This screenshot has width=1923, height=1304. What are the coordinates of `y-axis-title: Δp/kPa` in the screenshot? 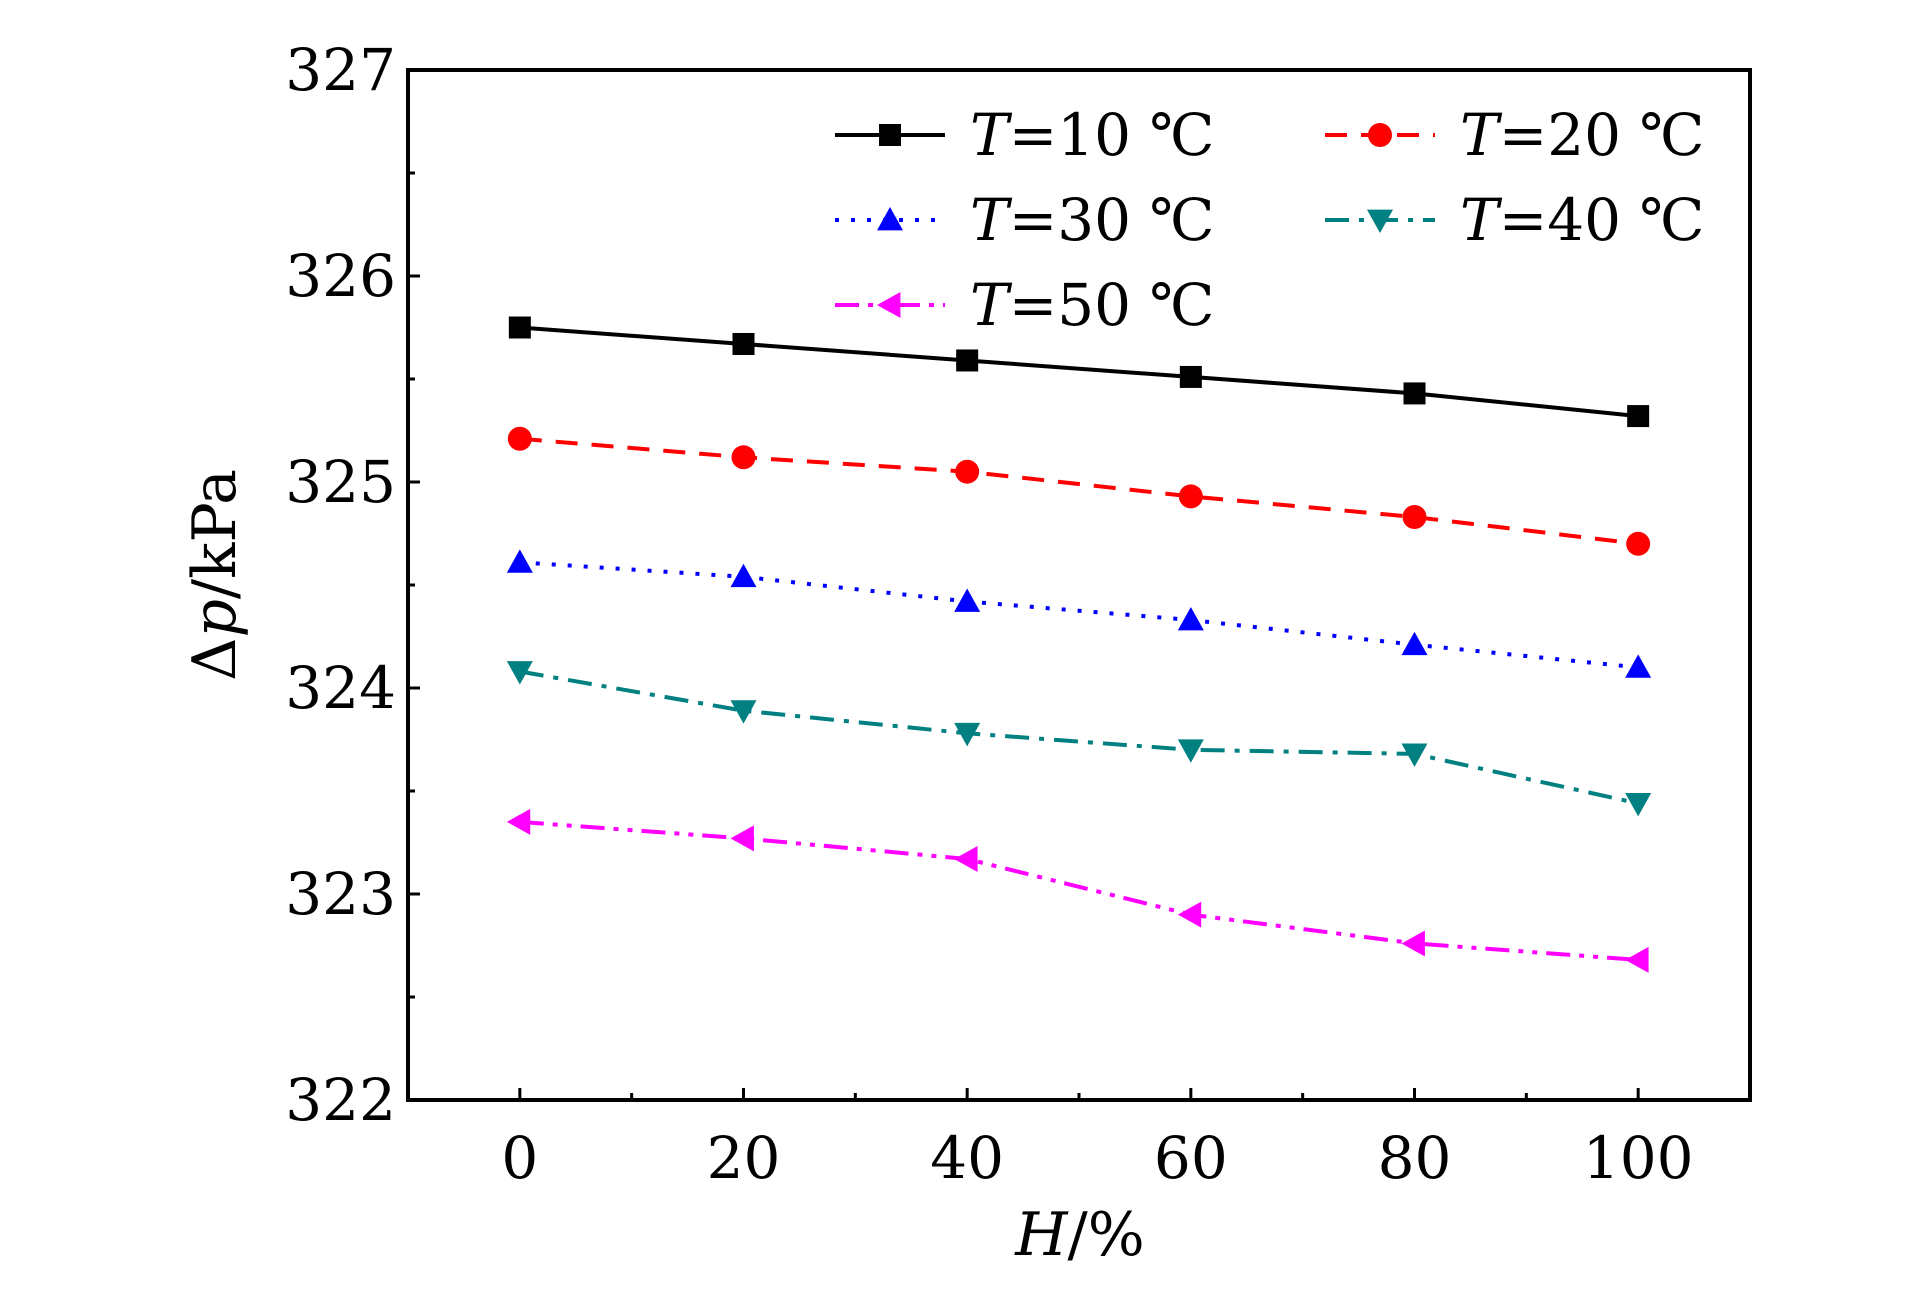 It's located at (215, 575).